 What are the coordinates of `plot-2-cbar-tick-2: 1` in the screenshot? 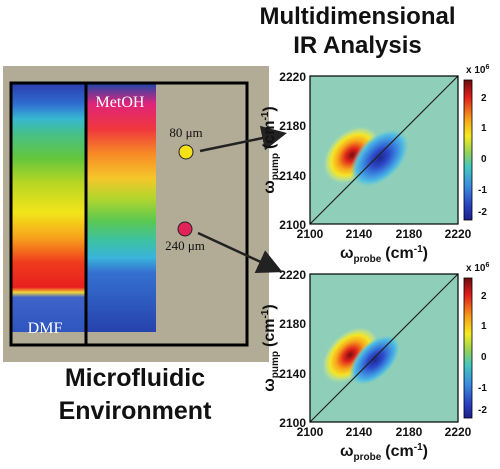 It's located at (484, 326).